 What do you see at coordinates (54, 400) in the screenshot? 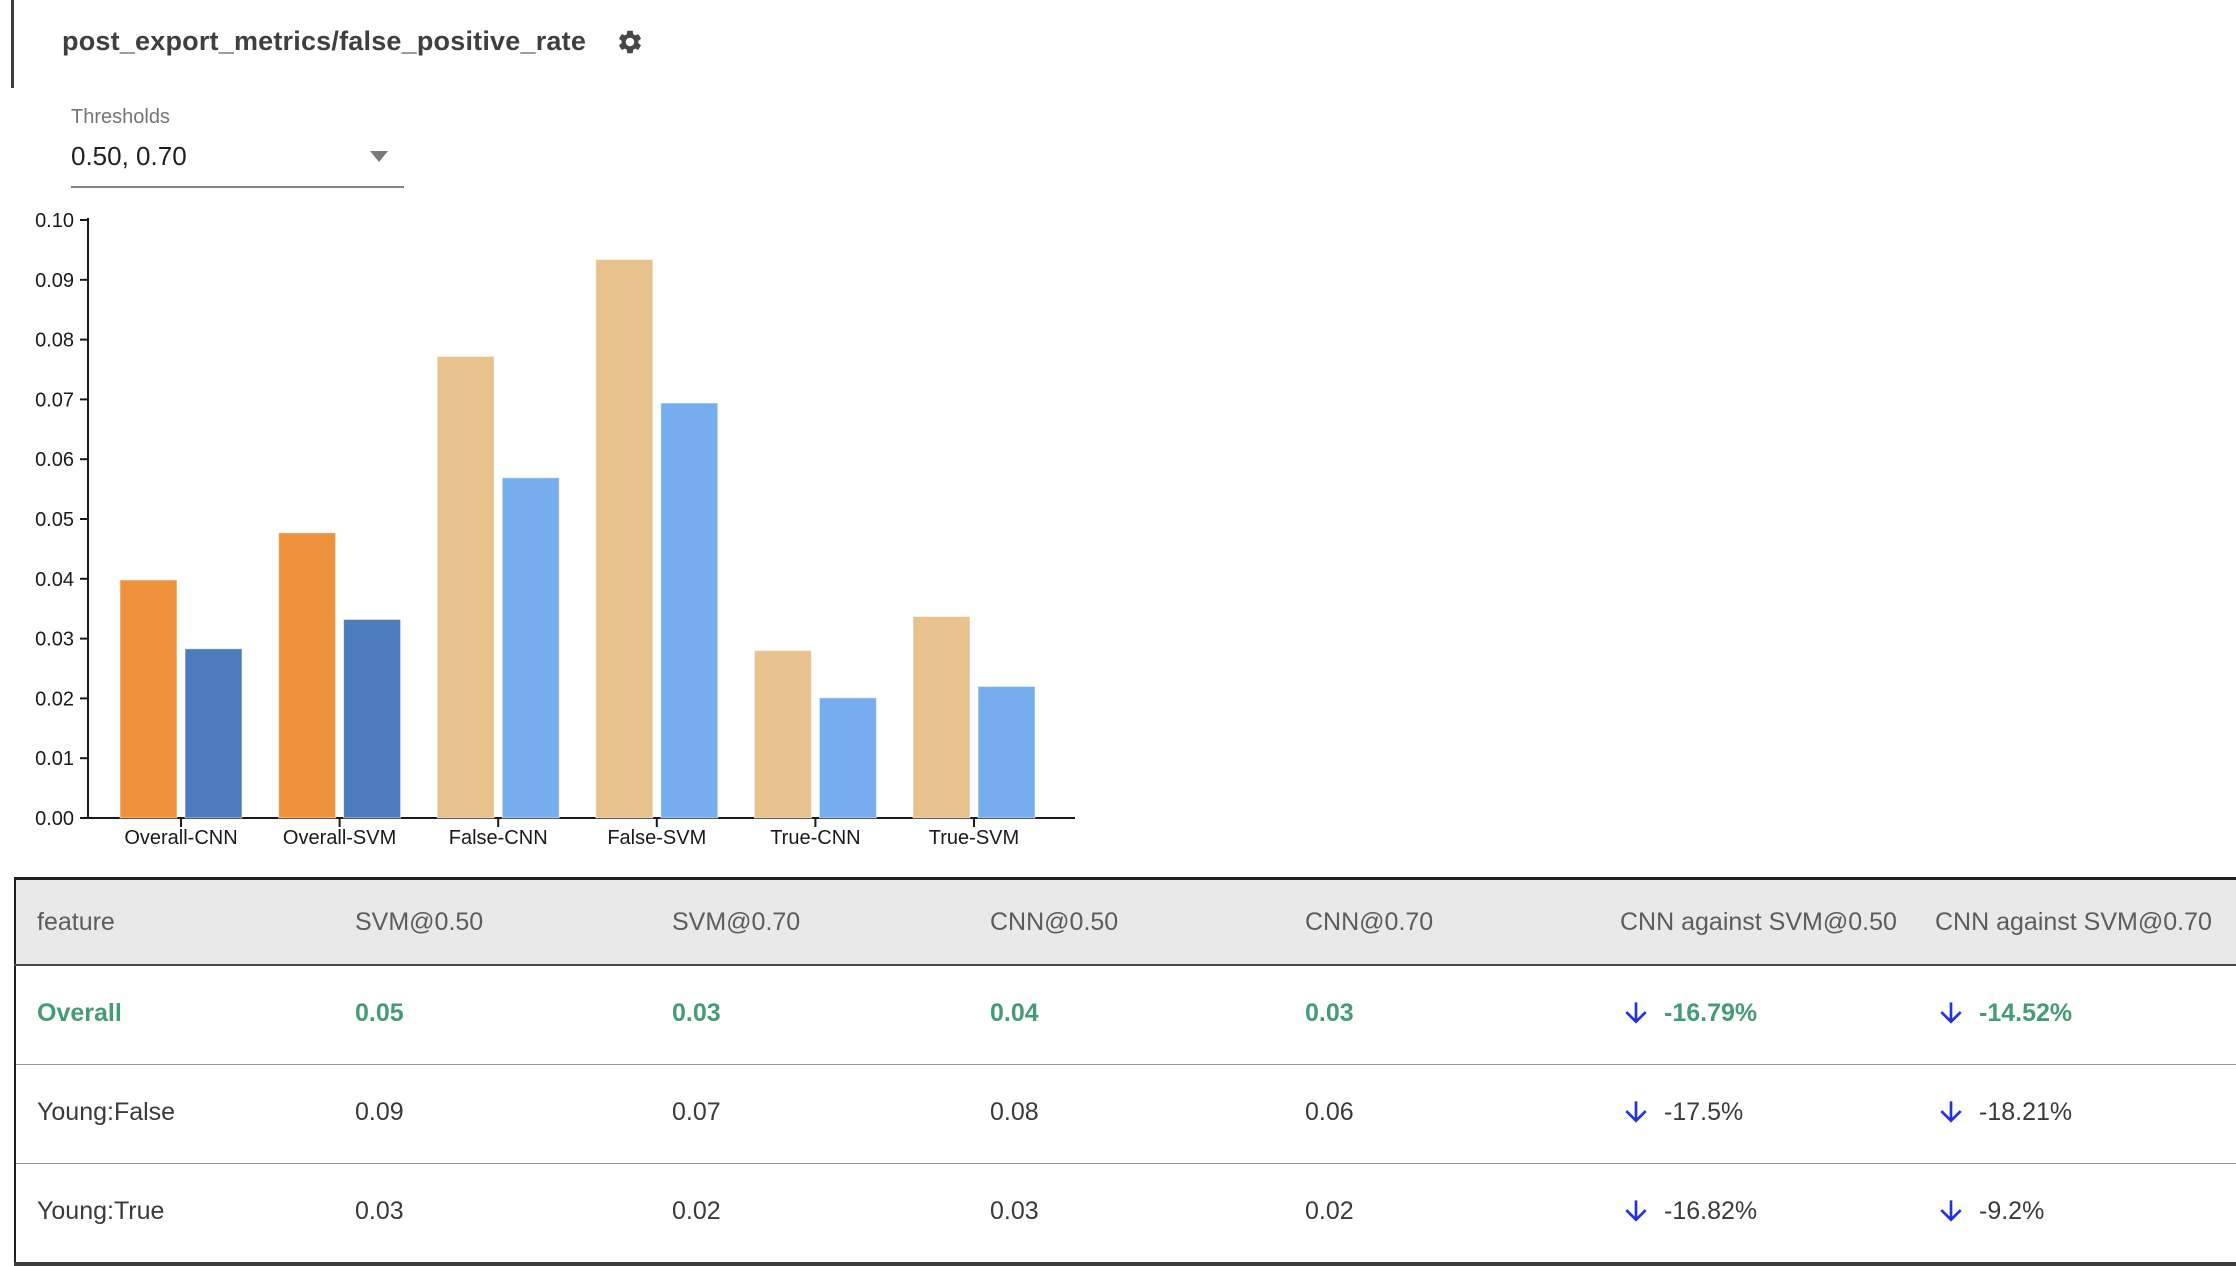
I see `y-axis-label: 0.07` at bounding box center [54, 400].